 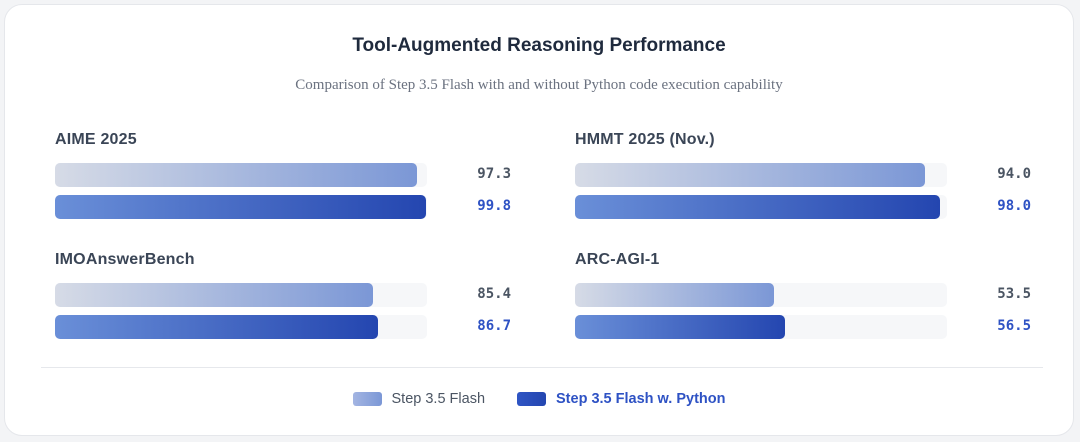 I want to click on bar-group-arc-agi-1: ARC-AGI-1 53.5 56.5, so click(x=810, y=296).